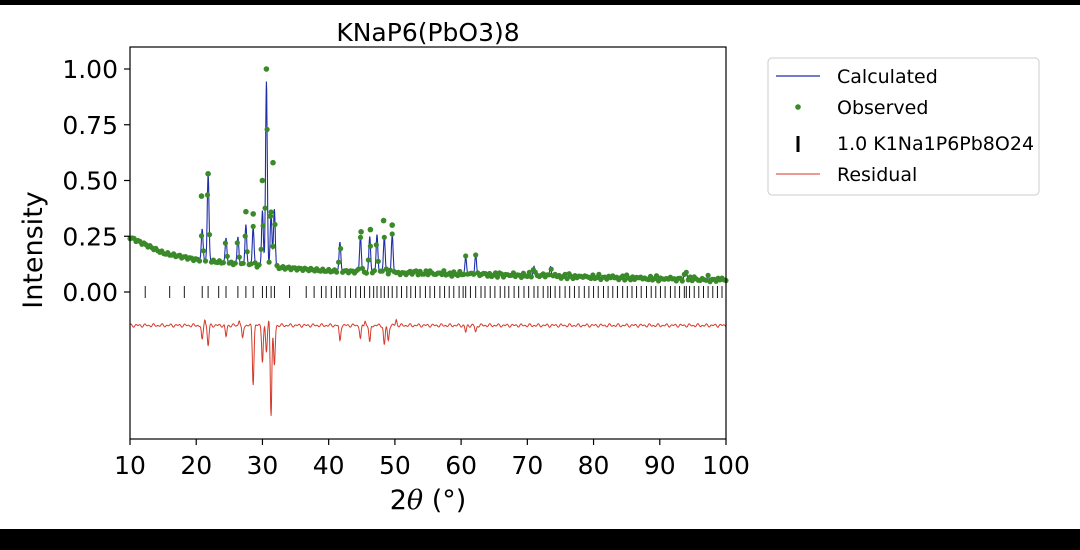 This screenshot has width=1080, height=550. I want to click on residual-line, so click(428, 367).